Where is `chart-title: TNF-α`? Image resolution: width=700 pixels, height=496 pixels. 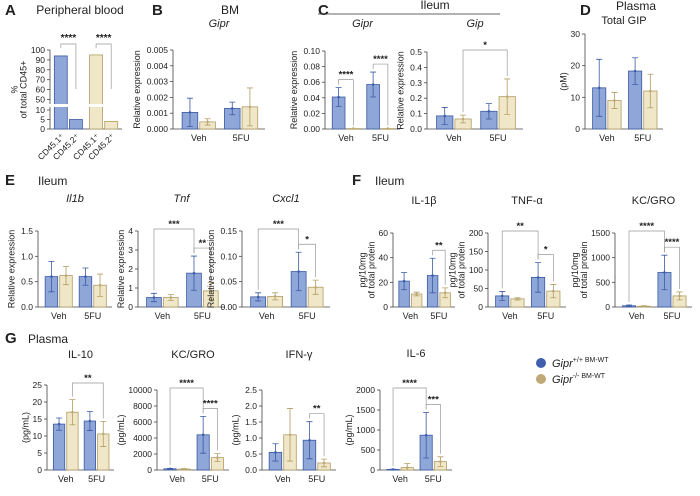
chart-title: TNF-α is located at coordinates (527, 201).